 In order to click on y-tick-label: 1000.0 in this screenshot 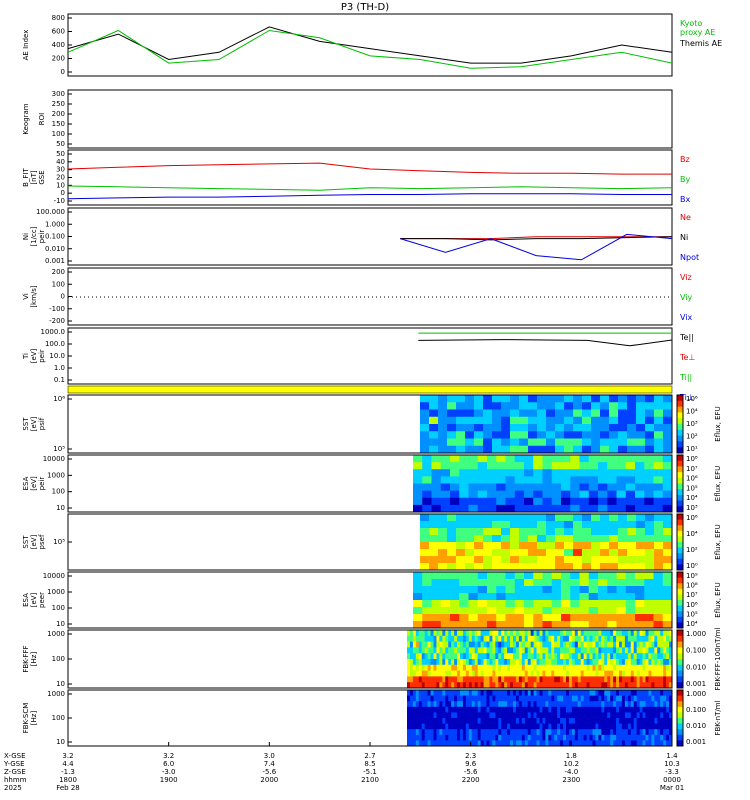, I will do `click(53, 332)`.